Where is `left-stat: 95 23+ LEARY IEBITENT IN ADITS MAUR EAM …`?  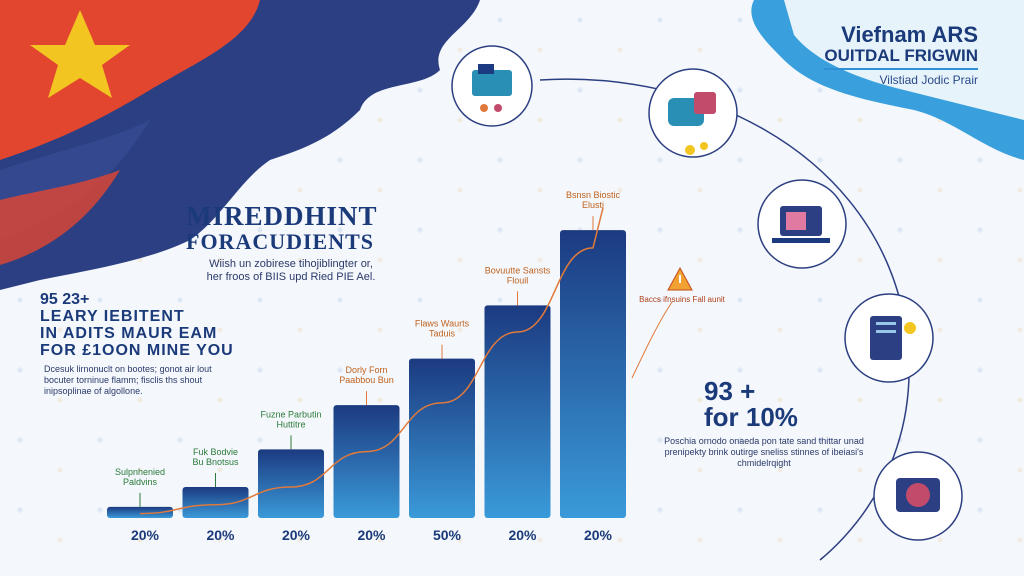
left-stat: 95 23+ LEARY IEBITENT IN ADITS MAUR EAM … is located at coordinates (137, 325).